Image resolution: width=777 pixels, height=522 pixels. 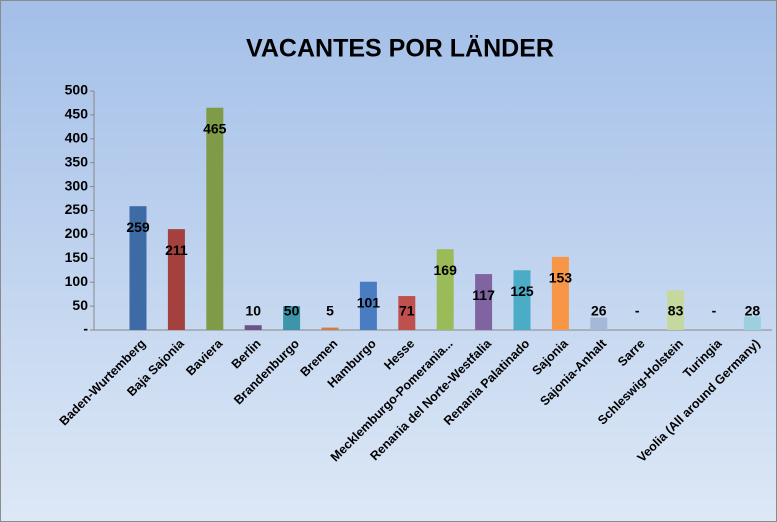 I want to click on data-label: 117, so click(x=483, y=295).